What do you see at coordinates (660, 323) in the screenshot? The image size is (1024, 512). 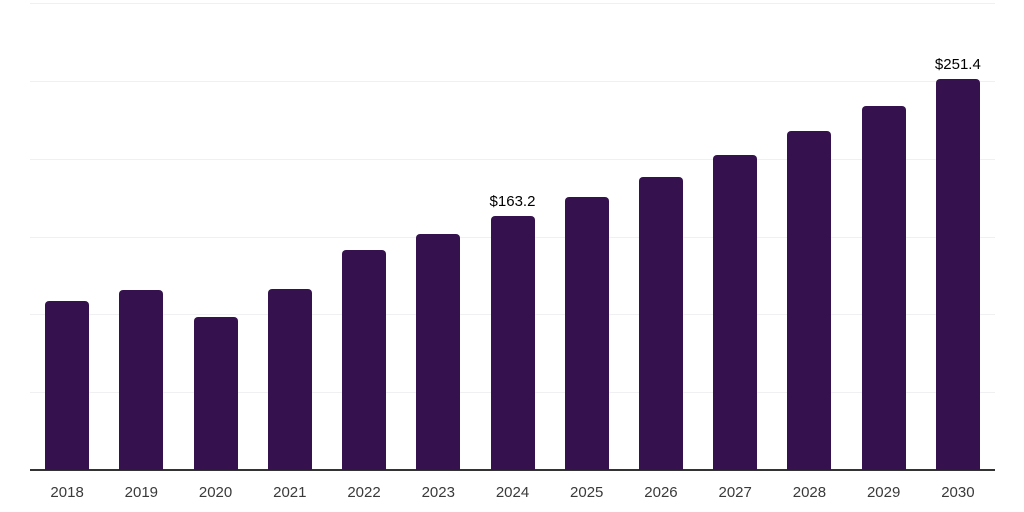 I see `bar-2026` at bounding box center [660, 323].